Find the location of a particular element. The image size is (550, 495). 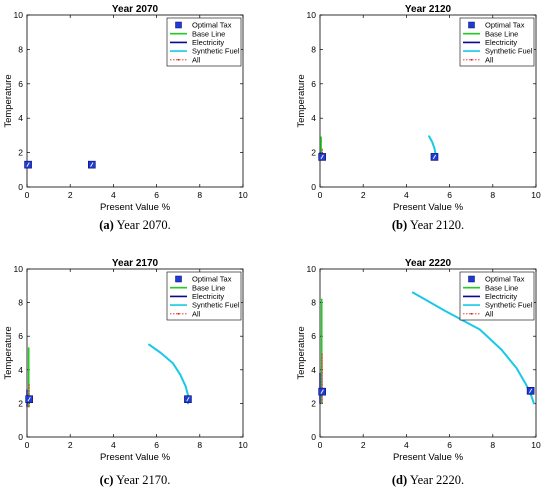

figure-caption: (c) Year 2170. is located at coordinates (135, 480).